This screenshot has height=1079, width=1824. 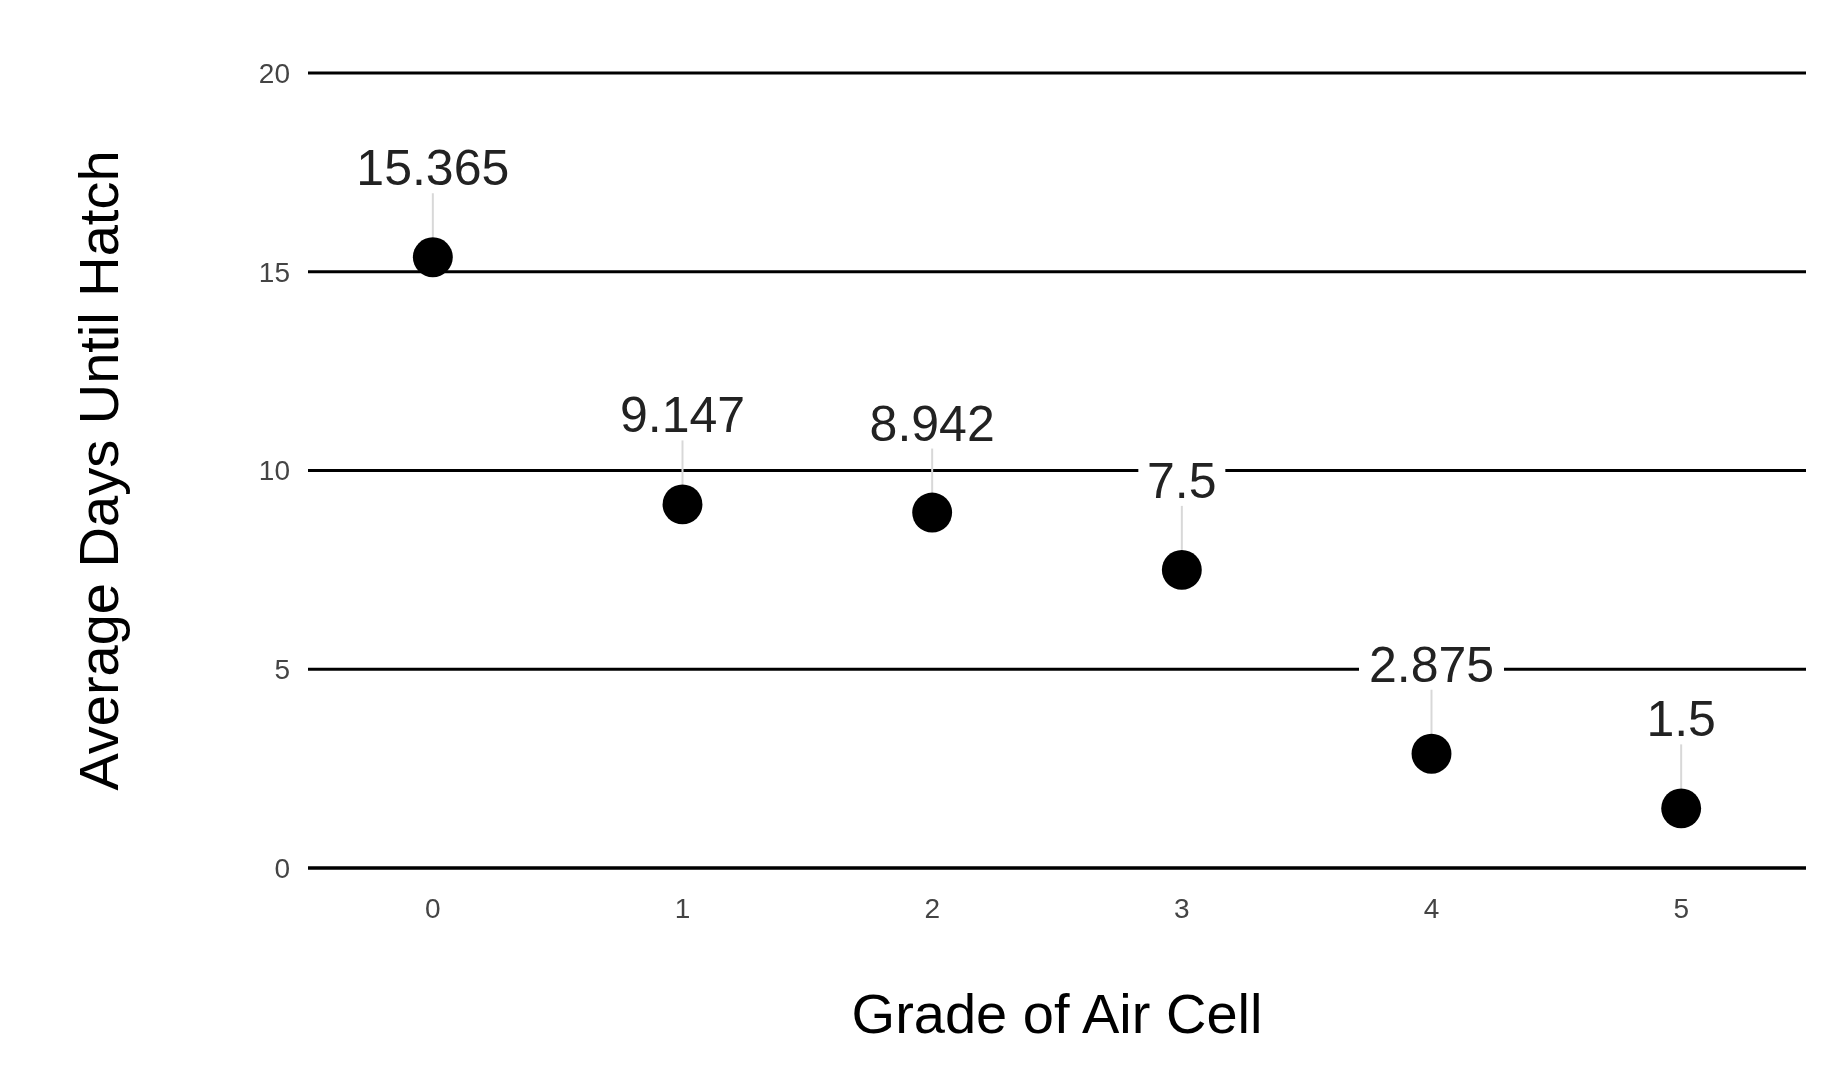 I want to click on x-tick-label: 5, so click(x=1681, y=908).